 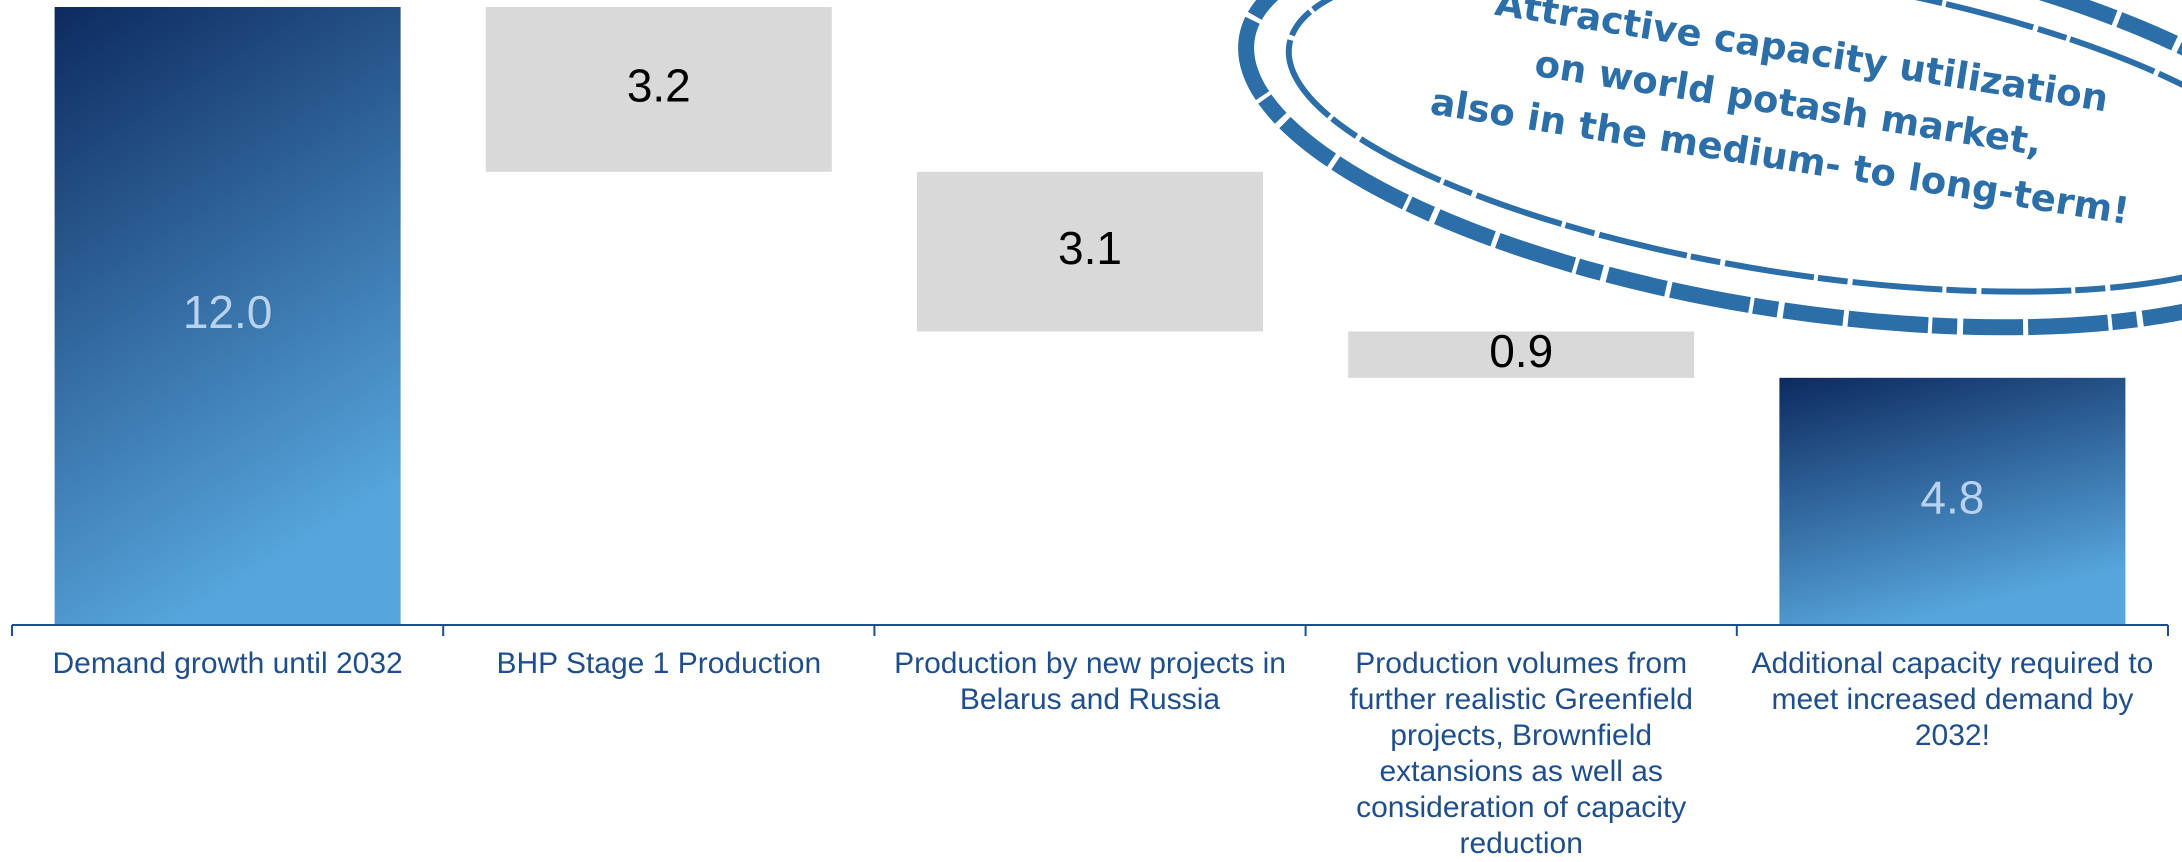 What do you see at coordinates (1090, 663) in the screenshot?
I see `category-label-3-line-1: Production by new projects in` at bounding box center [1090, 663].